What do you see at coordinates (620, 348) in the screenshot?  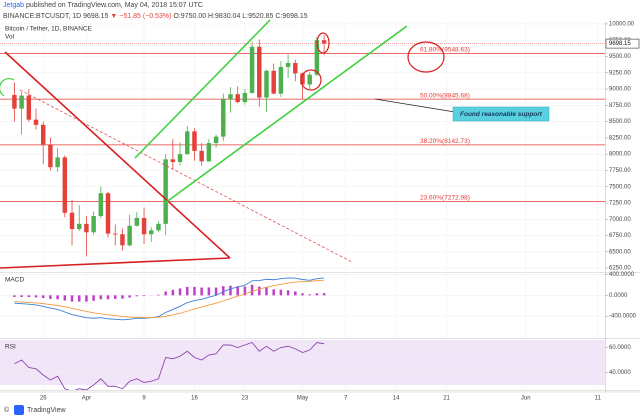 I see `y-tick-label: 60.0000` at bounding box center [620, 348].